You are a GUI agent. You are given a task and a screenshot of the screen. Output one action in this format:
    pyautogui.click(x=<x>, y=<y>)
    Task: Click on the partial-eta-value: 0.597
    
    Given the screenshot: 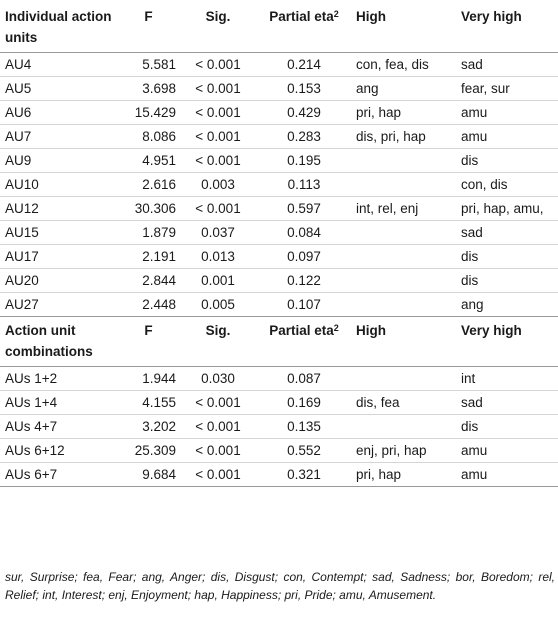 What is the action you would take?
    pyautogui.click(x=304, y=208)
    